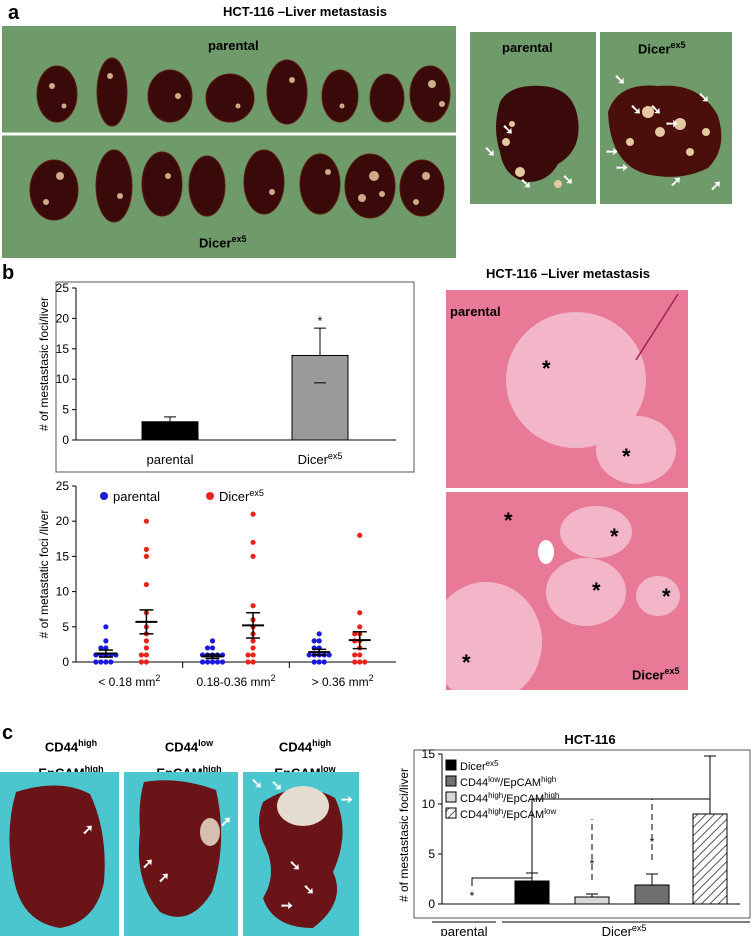 The image size is (755, 936). Describe the element at coordinates (563, 598) in the screenshot. I see `histology-dicer-image` at that location.